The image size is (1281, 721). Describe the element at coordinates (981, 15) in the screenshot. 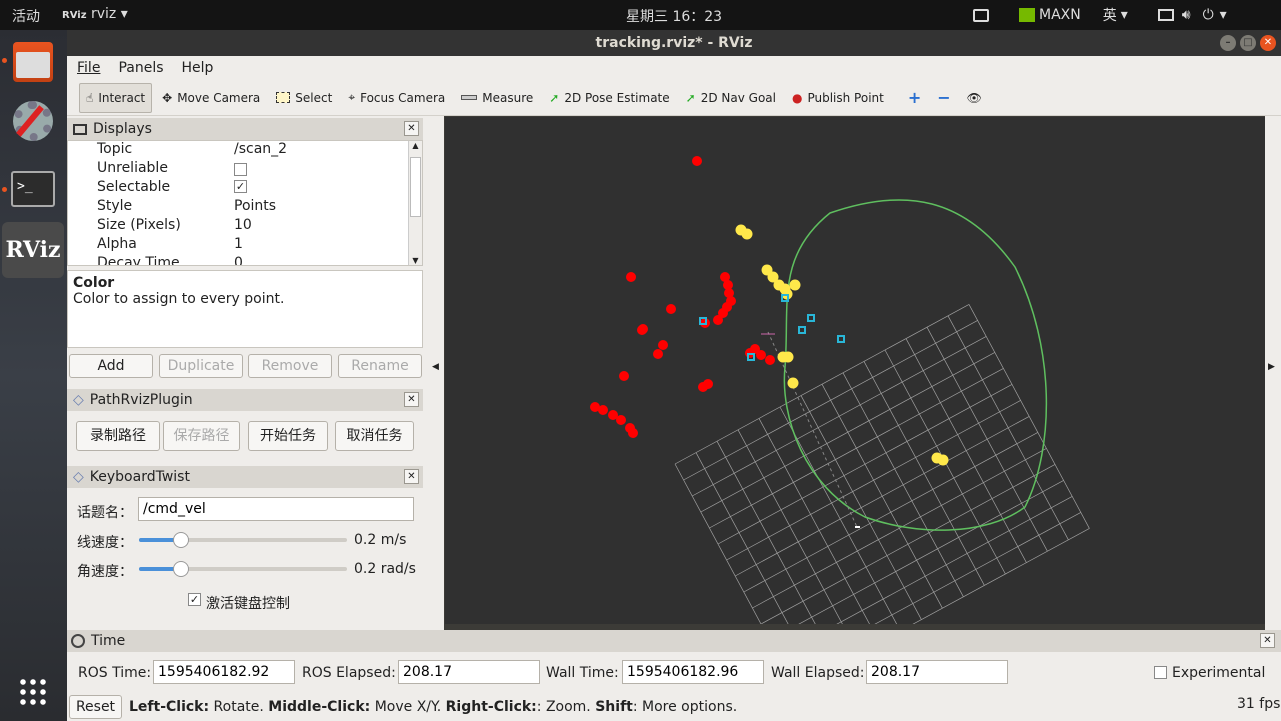

I see `keyboard-icon` at that location.